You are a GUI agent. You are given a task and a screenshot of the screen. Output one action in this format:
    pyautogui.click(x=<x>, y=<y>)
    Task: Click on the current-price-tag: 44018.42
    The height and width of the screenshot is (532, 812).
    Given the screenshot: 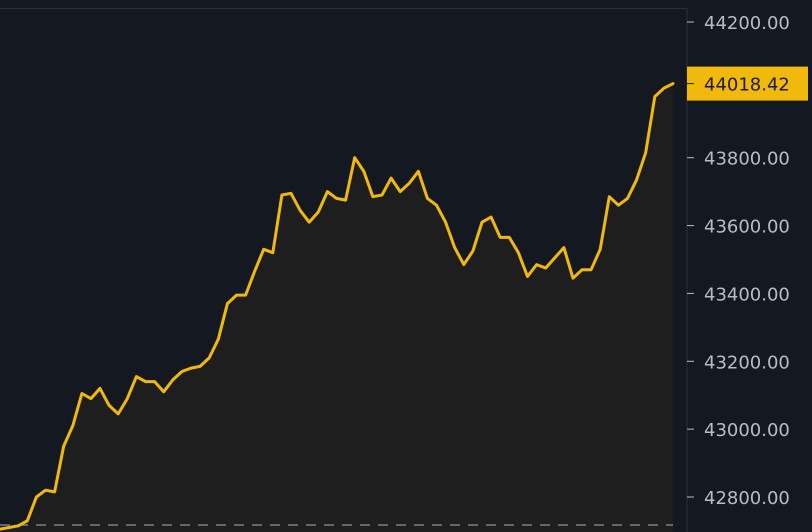 What is the action you would take?
    pyautogui.click(x=747, y=83)
    